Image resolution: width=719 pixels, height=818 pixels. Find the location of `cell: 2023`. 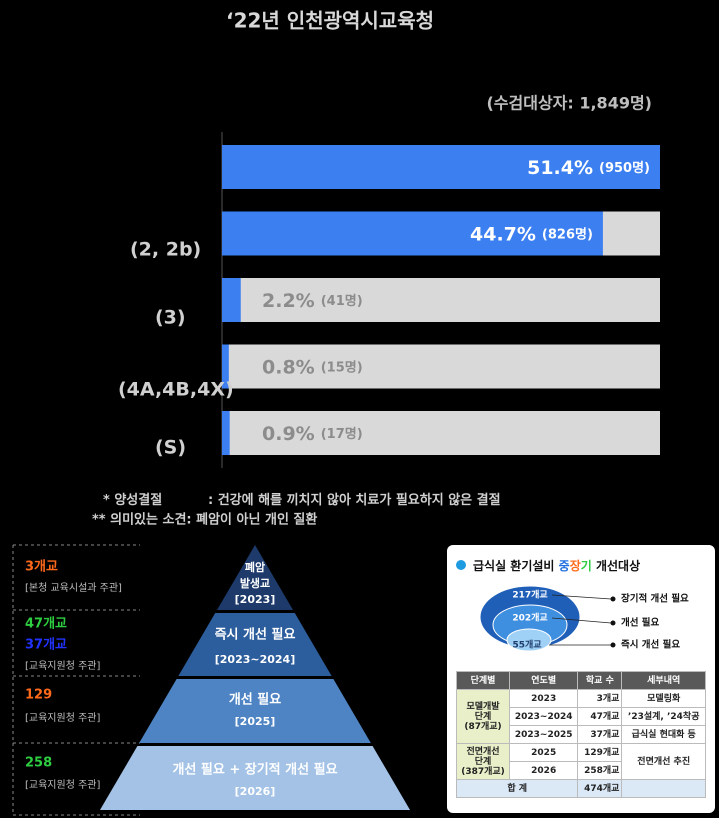

cell: 2023 is located at coordinates (544, 698).